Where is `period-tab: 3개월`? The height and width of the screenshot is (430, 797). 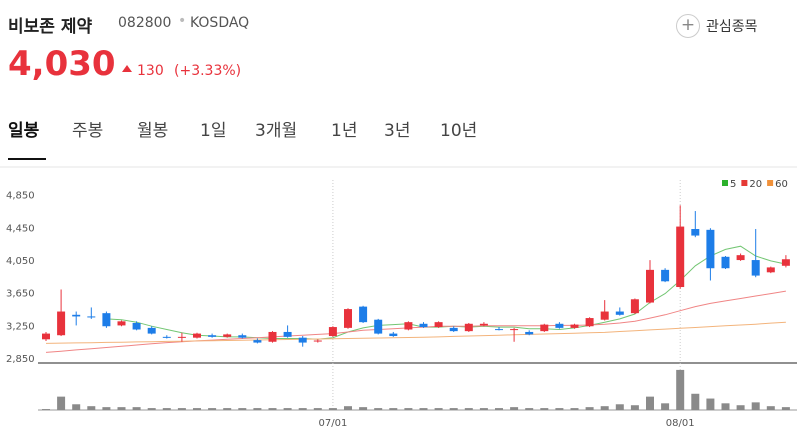
period-tab: 3개월 is located at coordinates (276, 131).